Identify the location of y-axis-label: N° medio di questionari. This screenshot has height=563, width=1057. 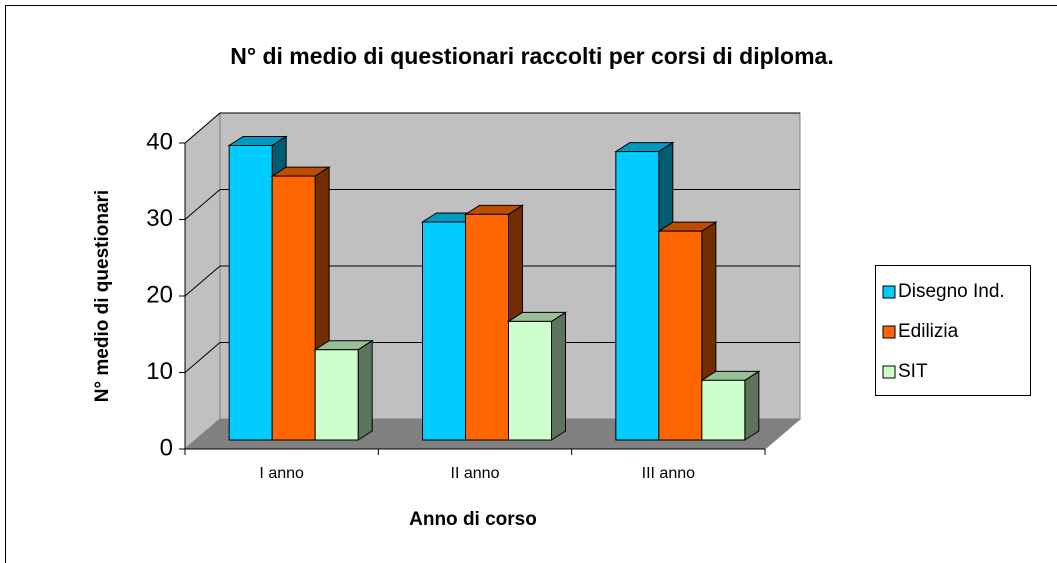
(102, 296).